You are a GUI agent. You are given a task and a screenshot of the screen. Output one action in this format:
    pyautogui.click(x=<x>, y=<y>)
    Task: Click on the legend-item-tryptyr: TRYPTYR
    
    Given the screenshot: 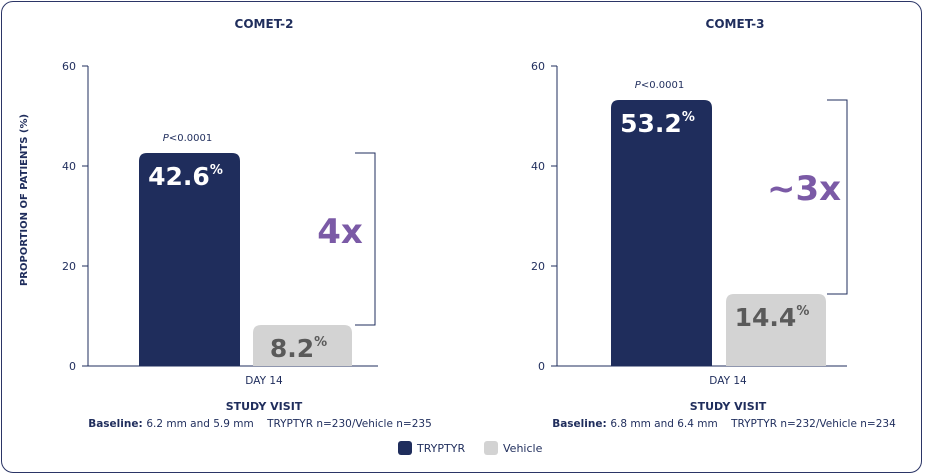 What is the action you would take?
    pyautogui.click(x=431, y=448)
    